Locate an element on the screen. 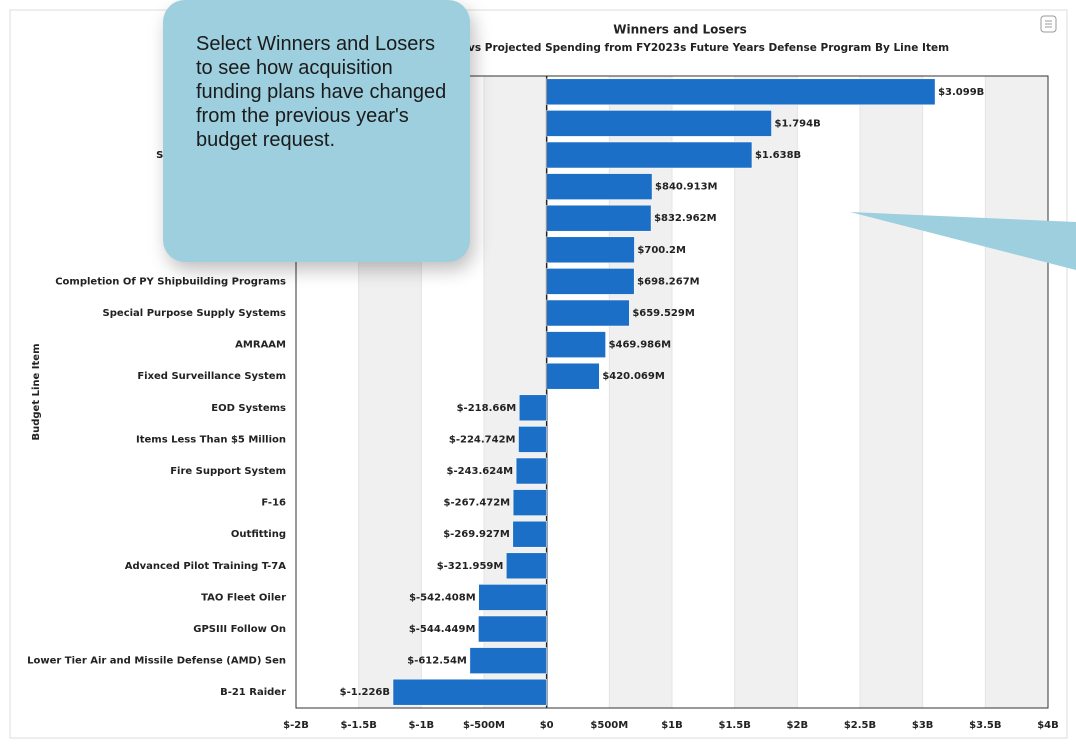  x-tick-label: $-1.5B is located at coordinates (358, 725).